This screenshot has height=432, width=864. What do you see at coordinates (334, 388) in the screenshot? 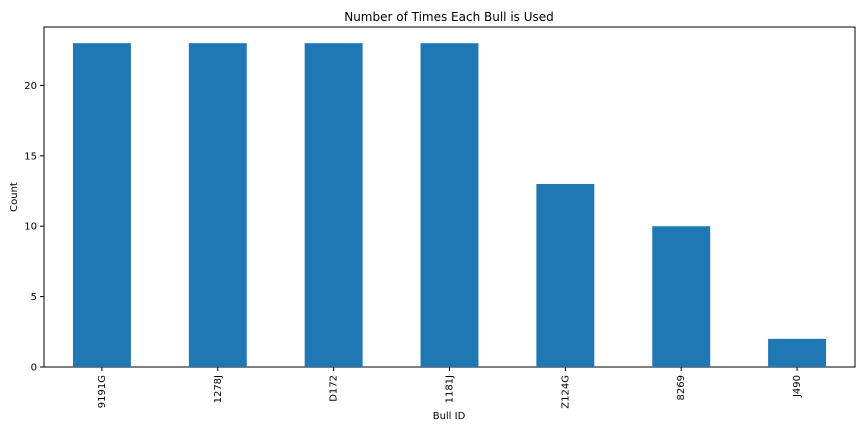
I see `x-tick-label: D172` at bounding box center [334, 388].